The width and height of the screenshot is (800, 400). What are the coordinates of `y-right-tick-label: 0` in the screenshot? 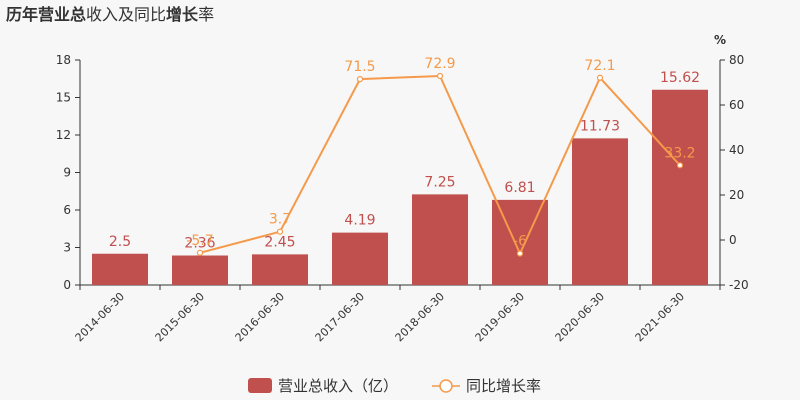 It's located at (733, 240).